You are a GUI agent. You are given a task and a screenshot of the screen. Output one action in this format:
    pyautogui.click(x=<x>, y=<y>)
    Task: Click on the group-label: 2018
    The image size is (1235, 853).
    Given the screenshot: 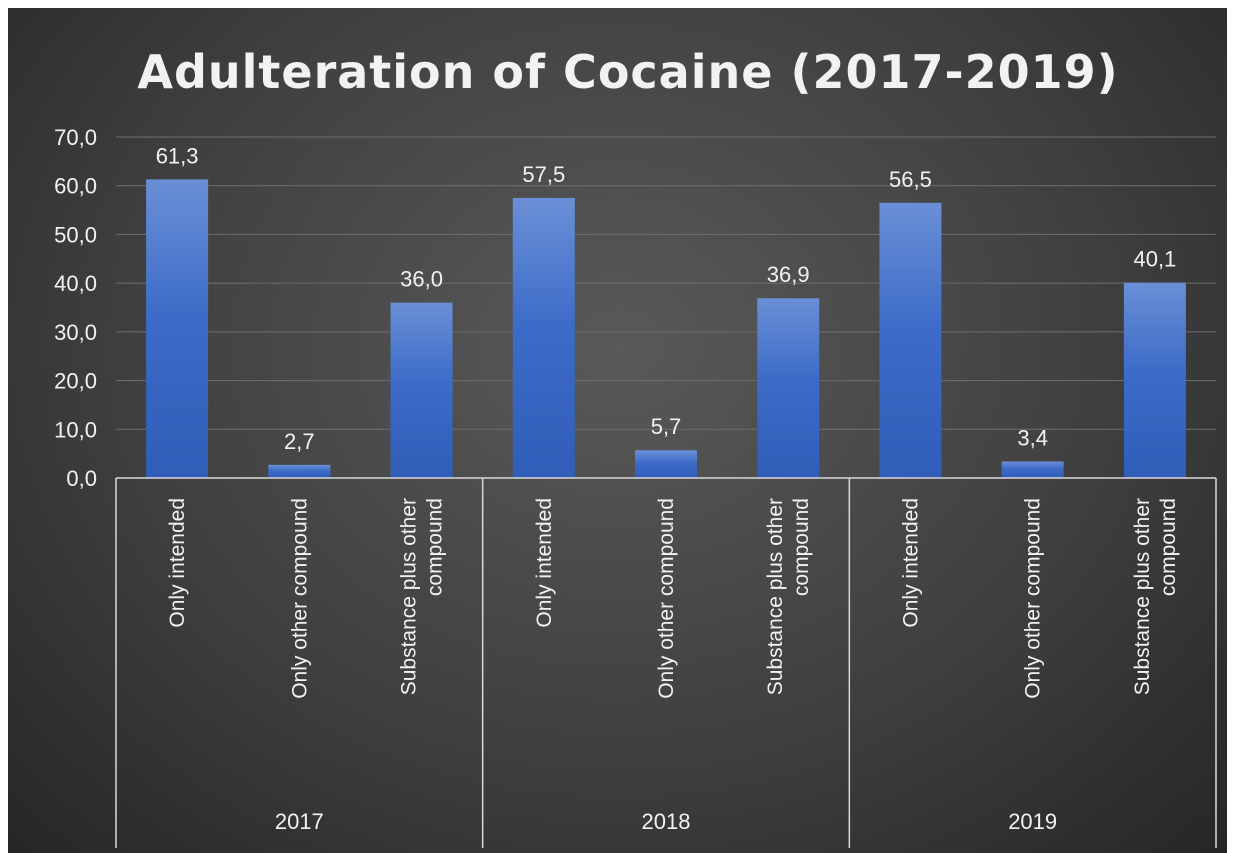 What is the action you would take?
    pyautogui.click(x=666, y=821)
    